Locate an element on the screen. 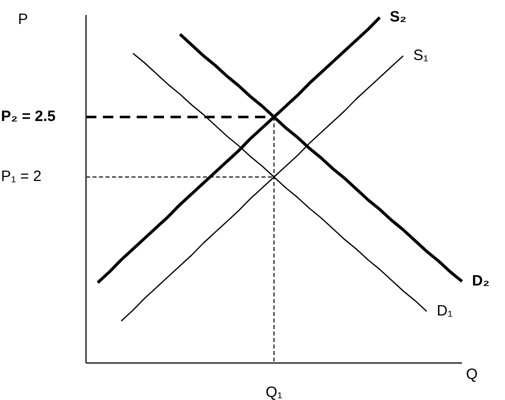  series-label: S₁ is located at coordinates (420, 55).